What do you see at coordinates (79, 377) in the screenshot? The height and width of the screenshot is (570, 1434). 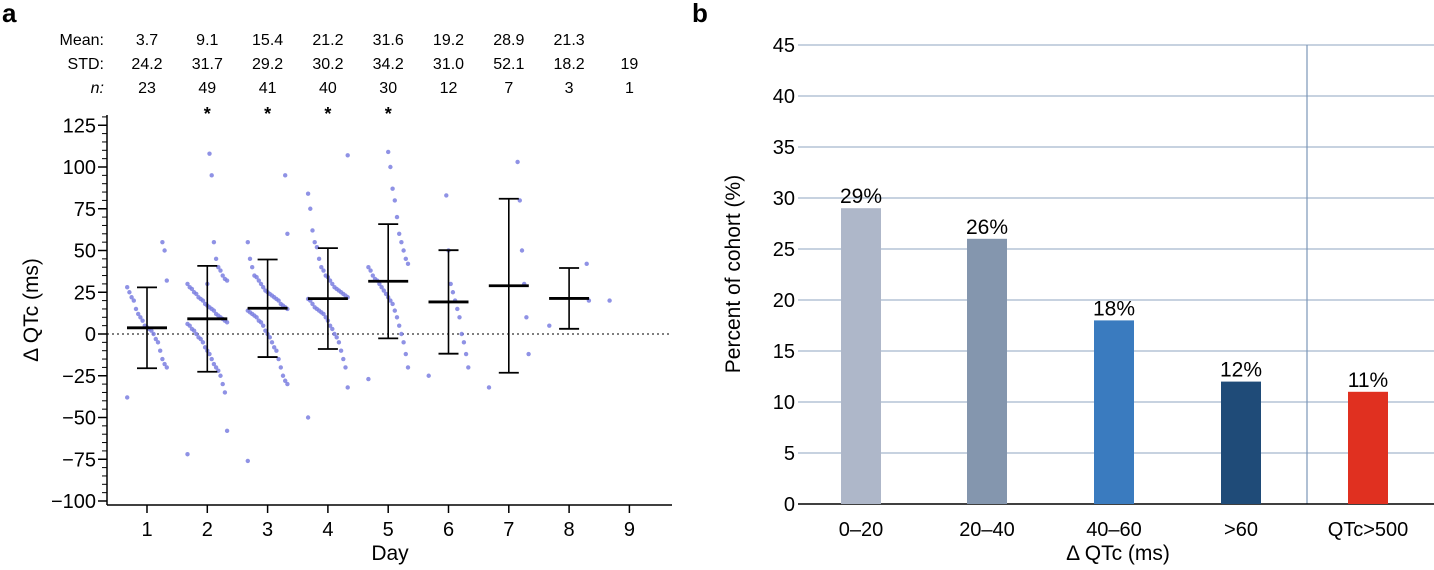 I see `y-tick-label: −25` at bounding box center [79, 377].